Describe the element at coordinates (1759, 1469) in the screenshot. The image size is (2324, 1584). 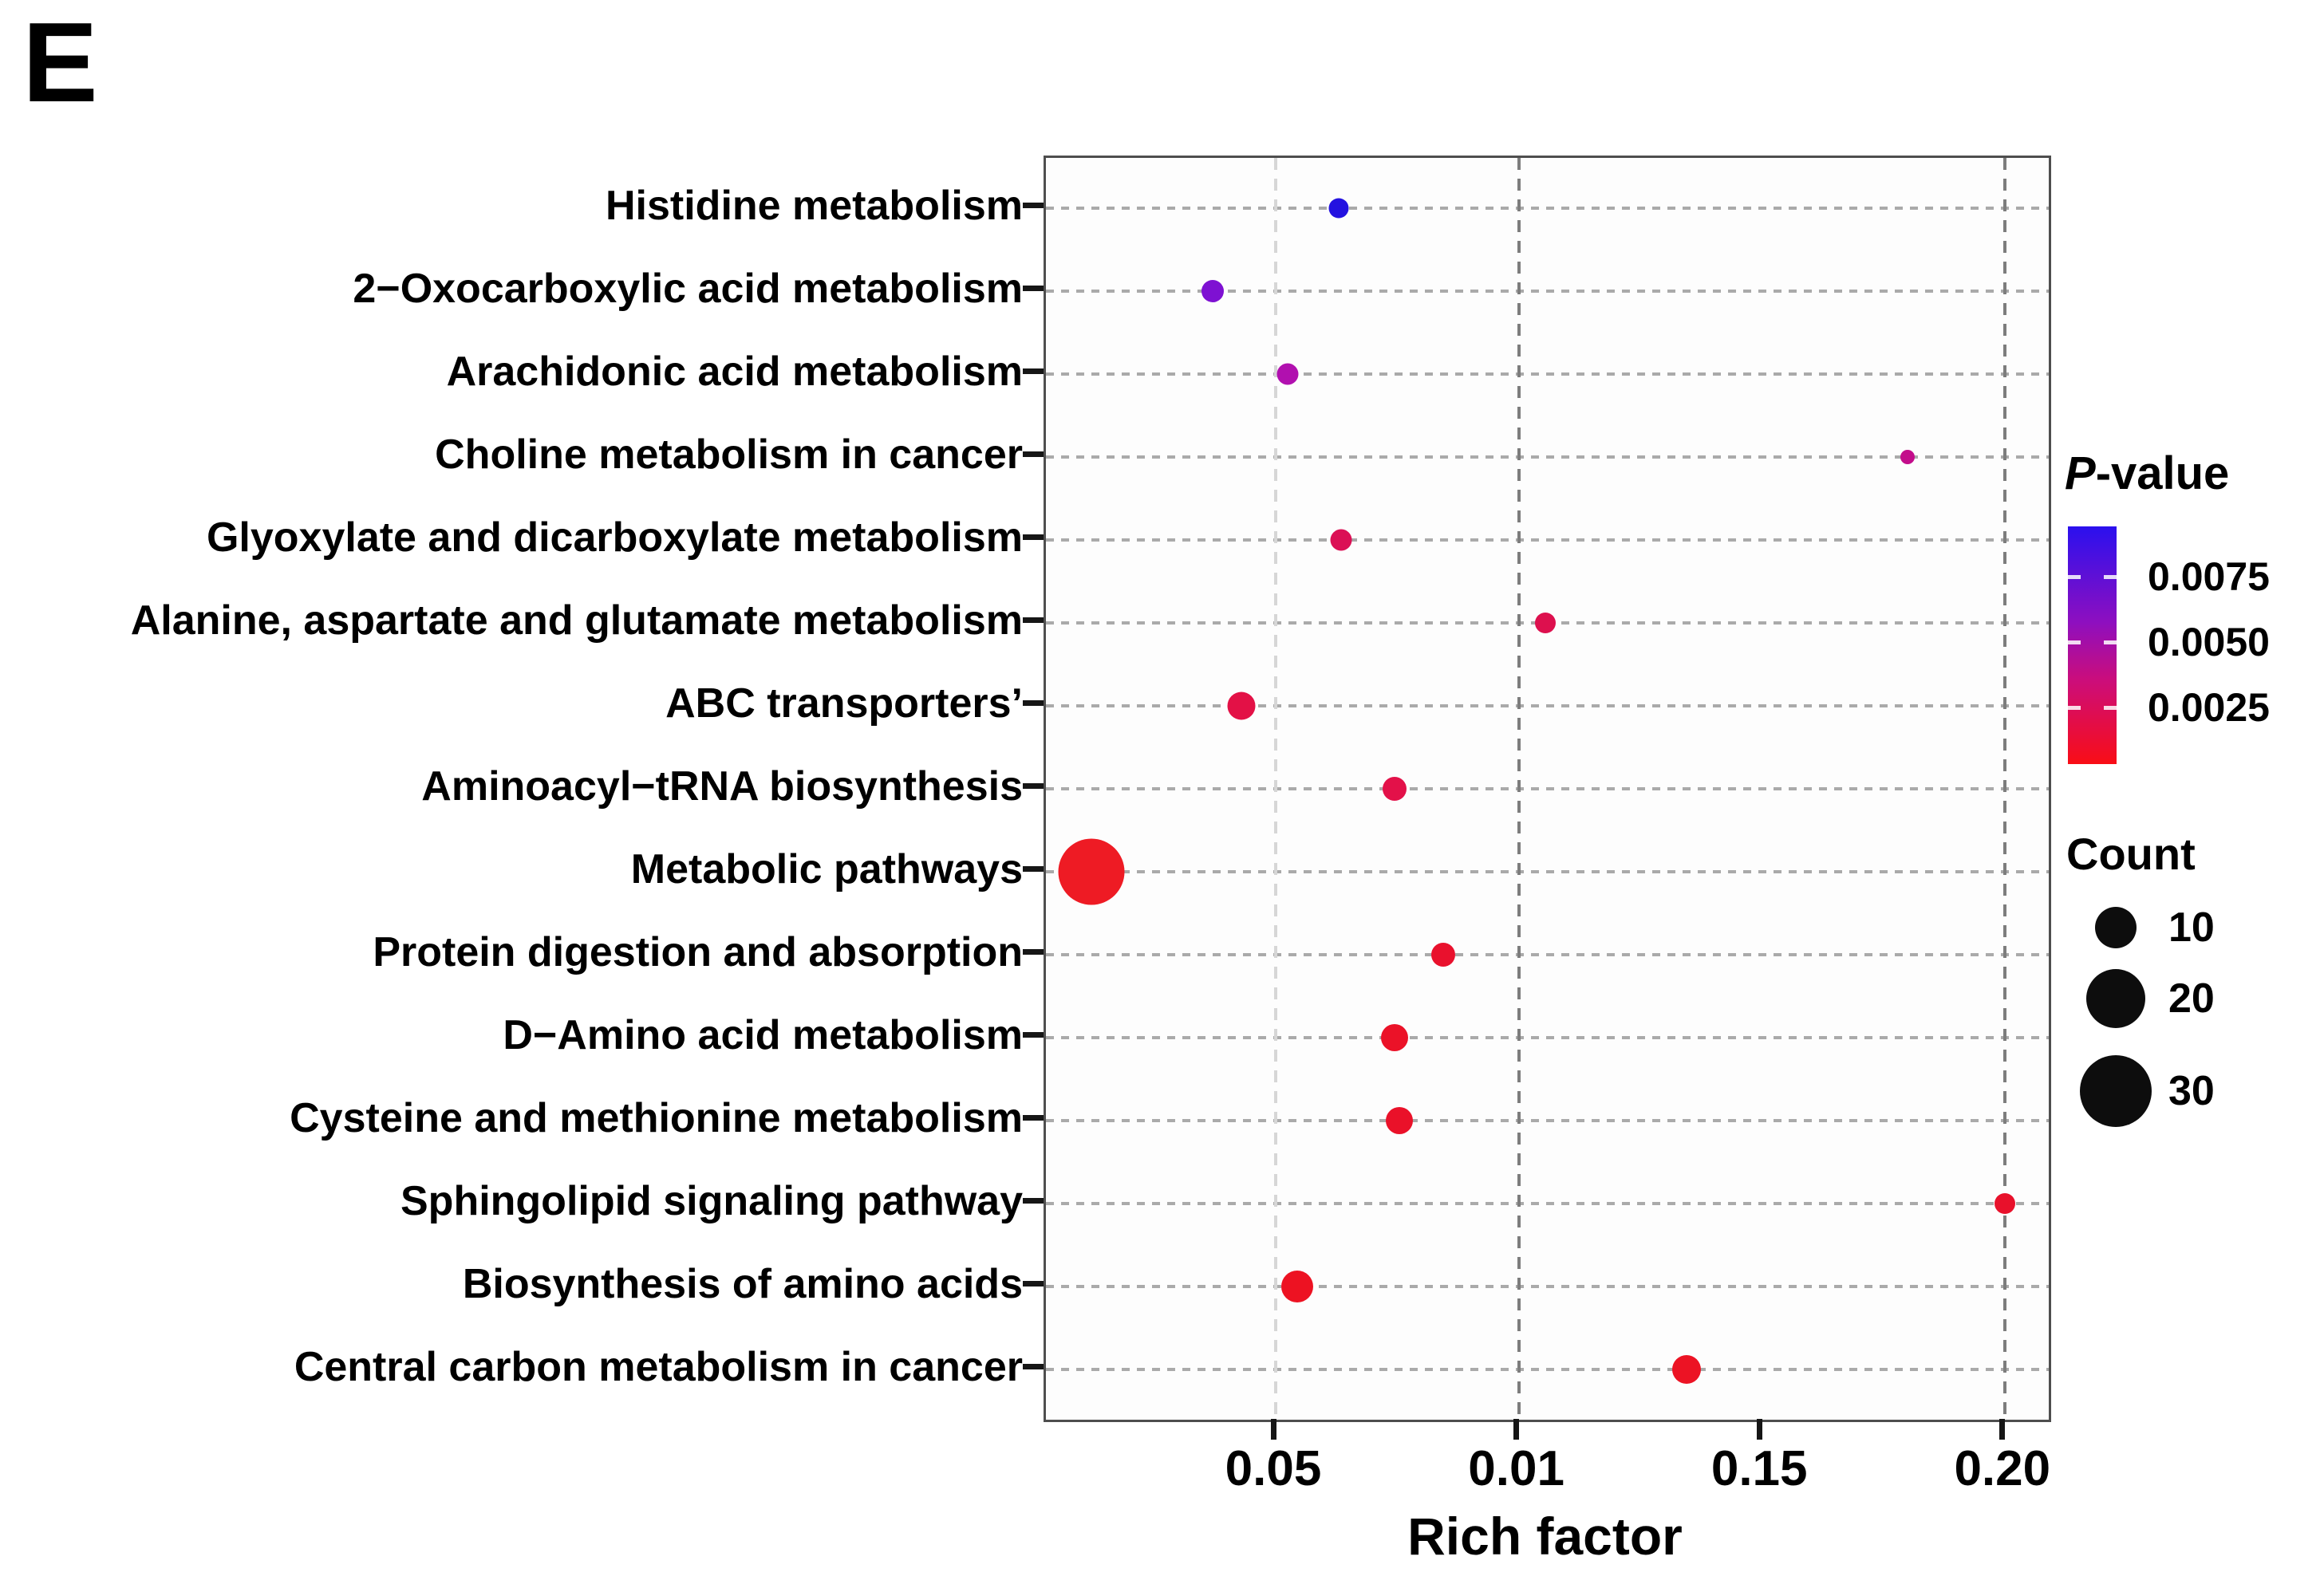
I see `x-tick-label-0.15: 0.15` at that location.